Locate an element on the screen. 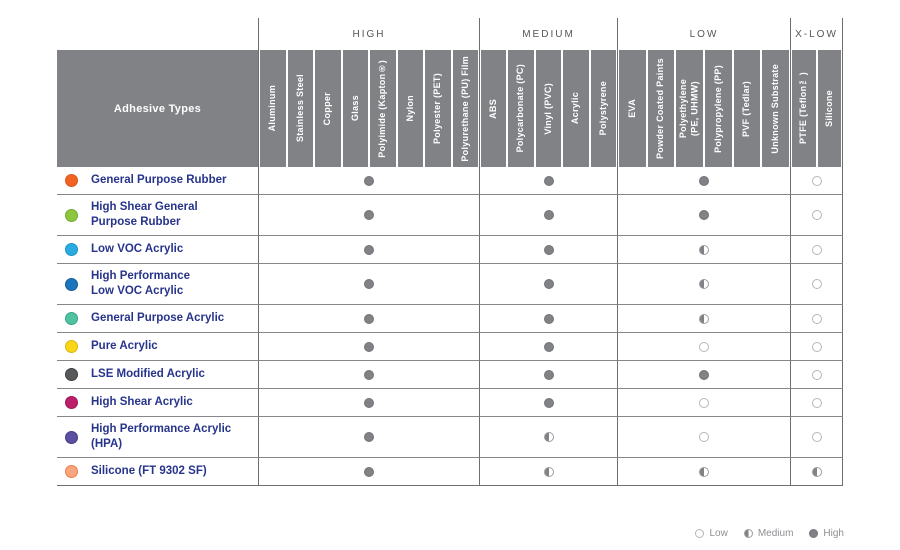 Image resolution: width=900 pixels, height=550 pixels. adhesive-row: Silicone (FT 9302 SF) is located at coordinates (450, 472).